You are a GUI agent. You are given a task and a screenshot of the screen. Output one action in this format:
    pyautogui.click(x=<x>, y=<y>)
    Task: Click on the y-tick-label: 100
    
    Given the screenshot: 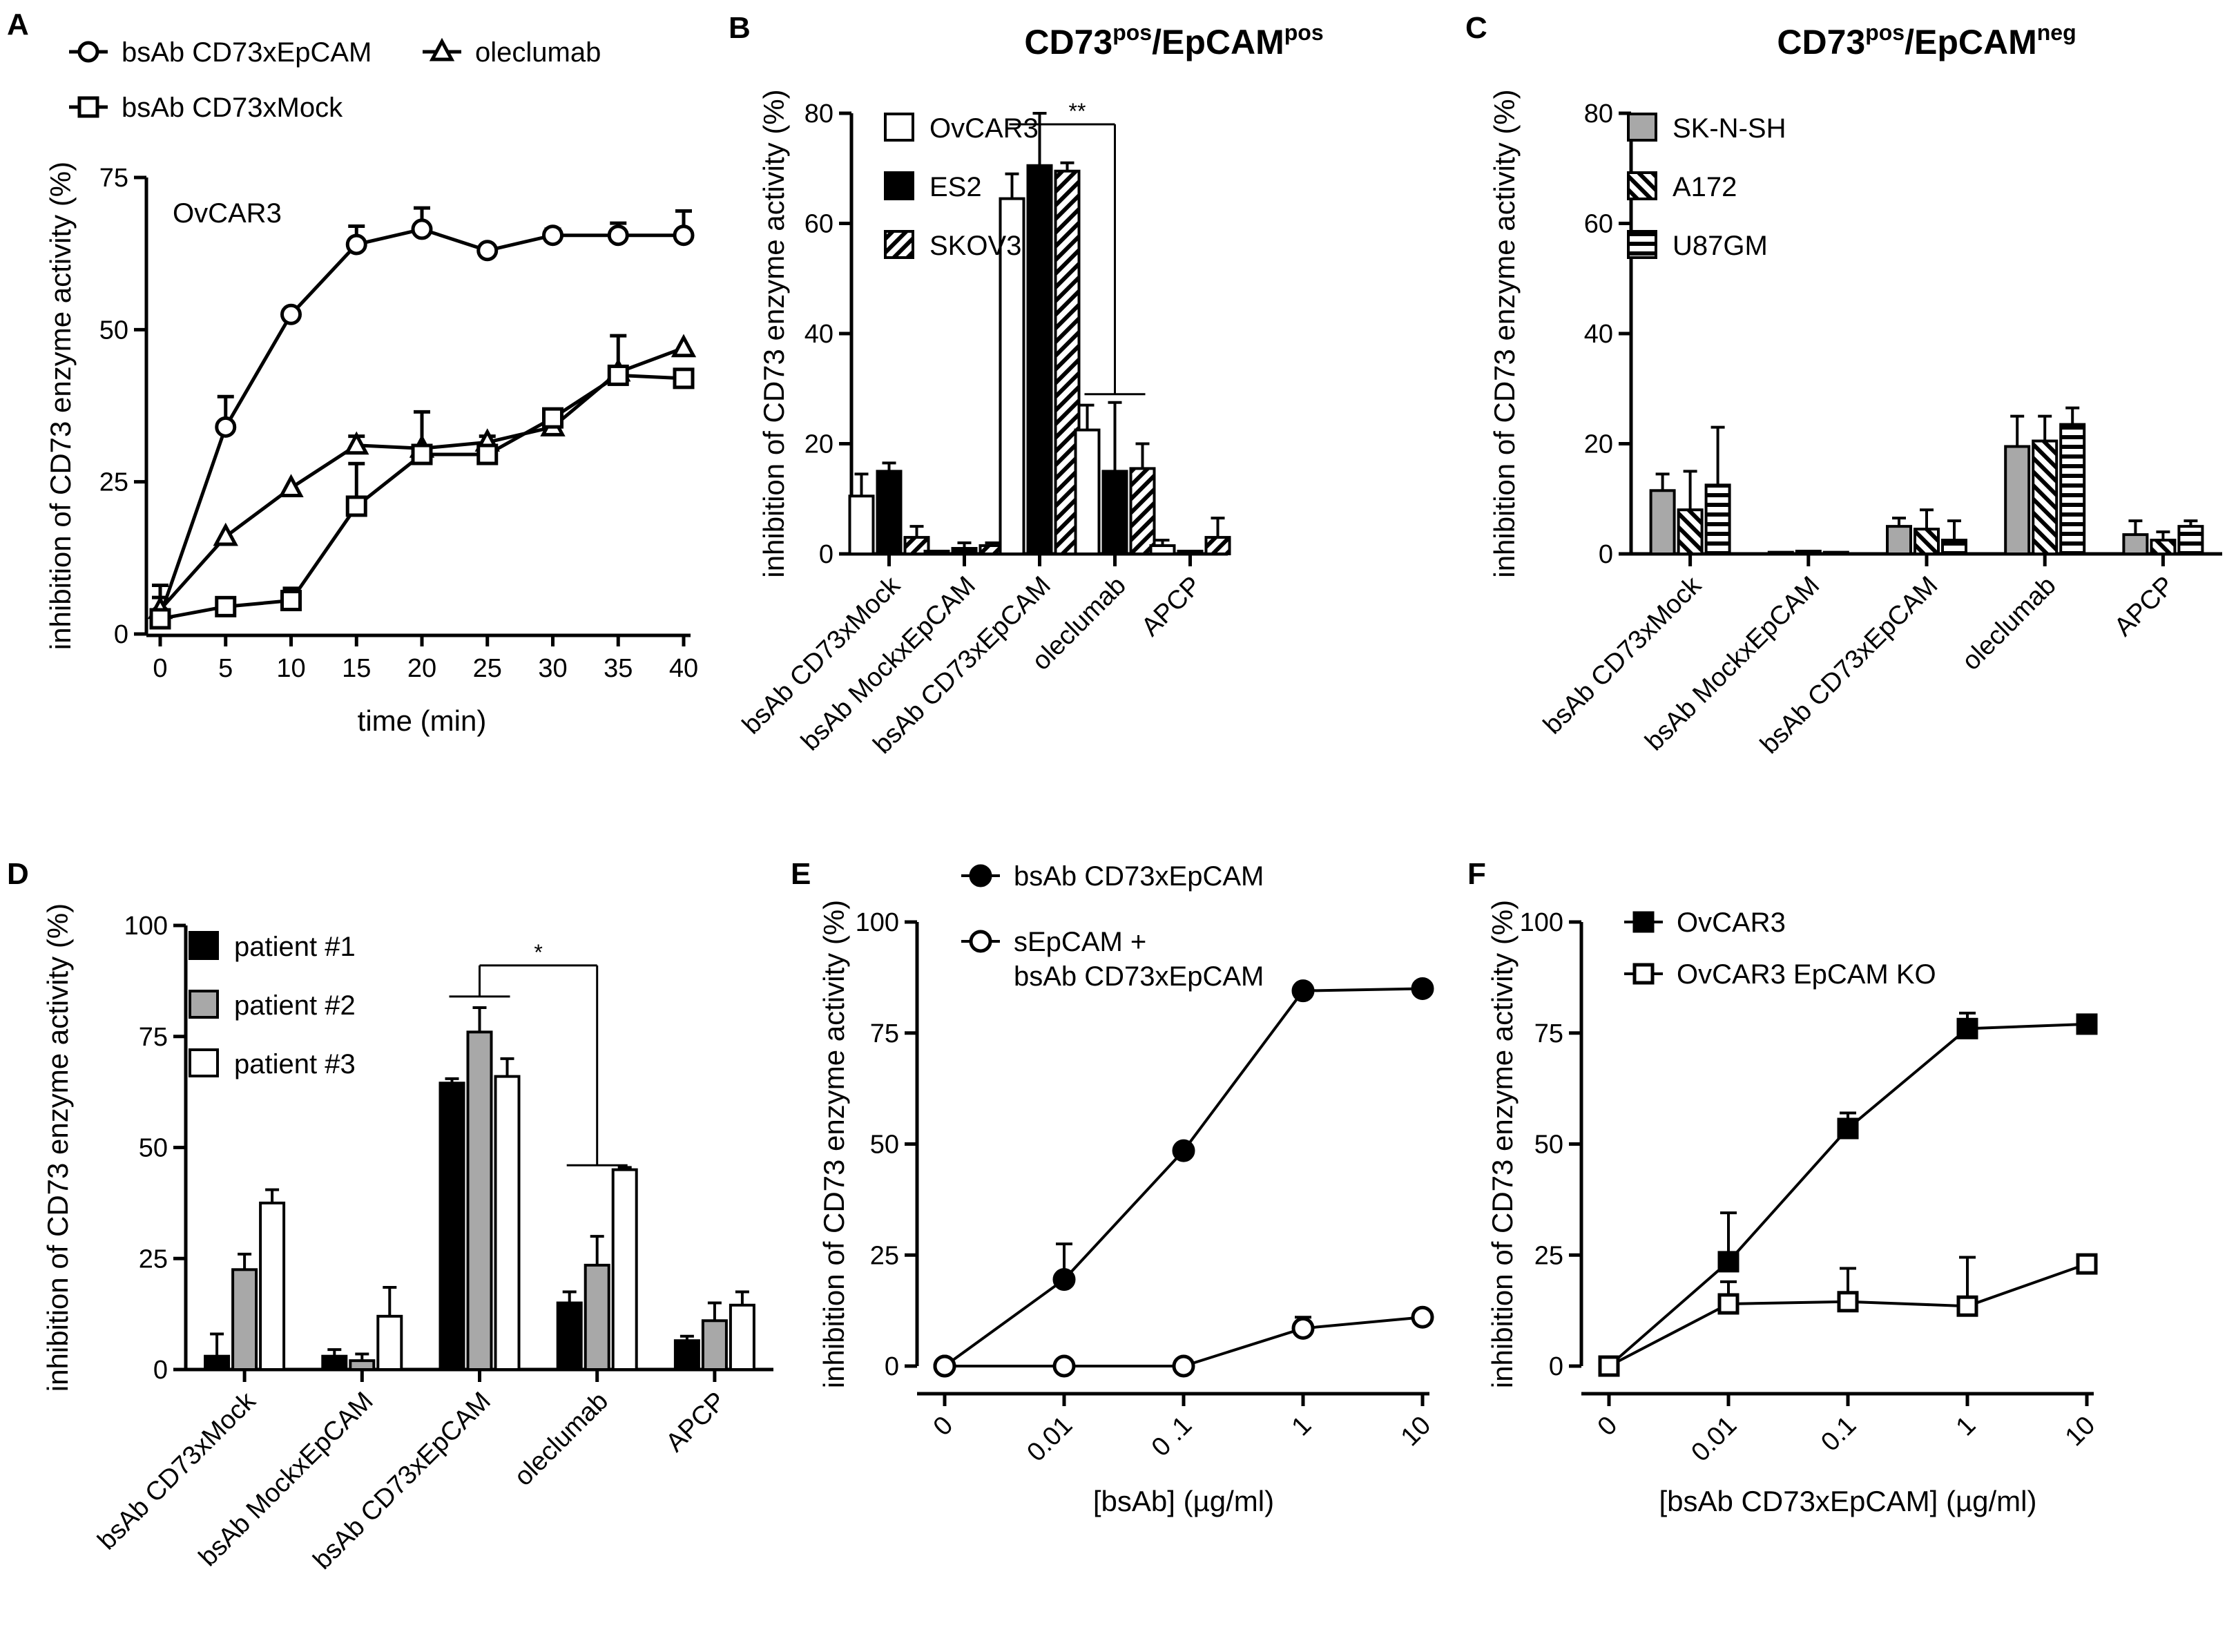 What is the action you would take?
    pyautogui.click(x=1542, y=922)
    